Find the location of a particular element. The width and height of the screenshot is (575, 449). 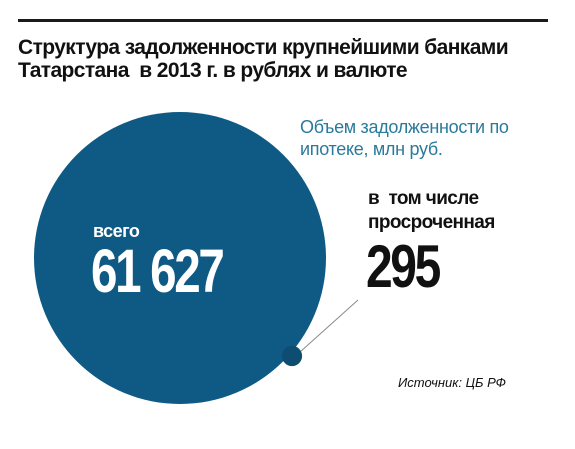

overdue-value: 295 is located at coordinates (403, 266).